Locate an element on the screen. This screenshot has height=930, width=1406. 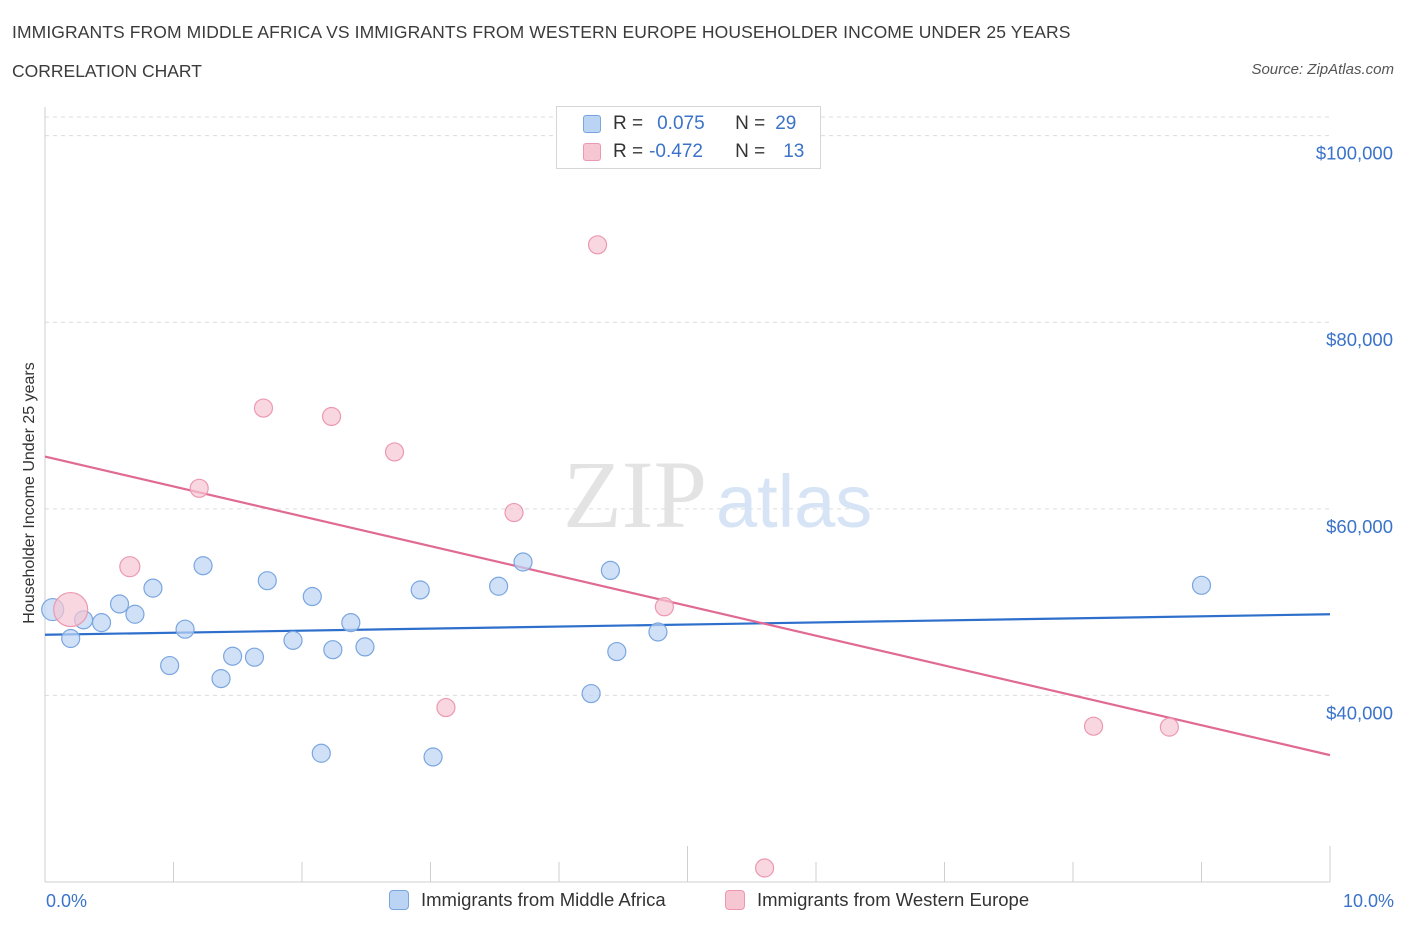
x-tick-label-max: 10.0% is located at coordinates (1368, 901).